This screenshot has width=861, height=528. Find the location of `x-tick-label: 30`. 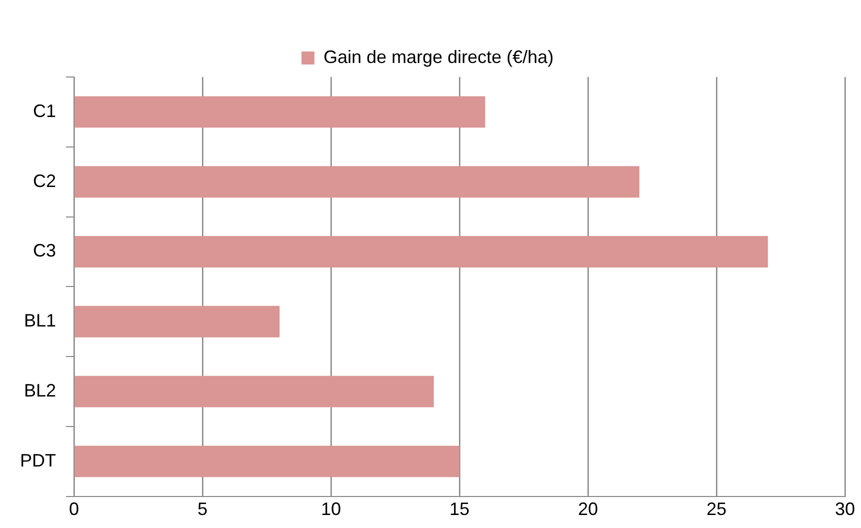

x-tick-label: 30 is located at coordinates (845, 509).